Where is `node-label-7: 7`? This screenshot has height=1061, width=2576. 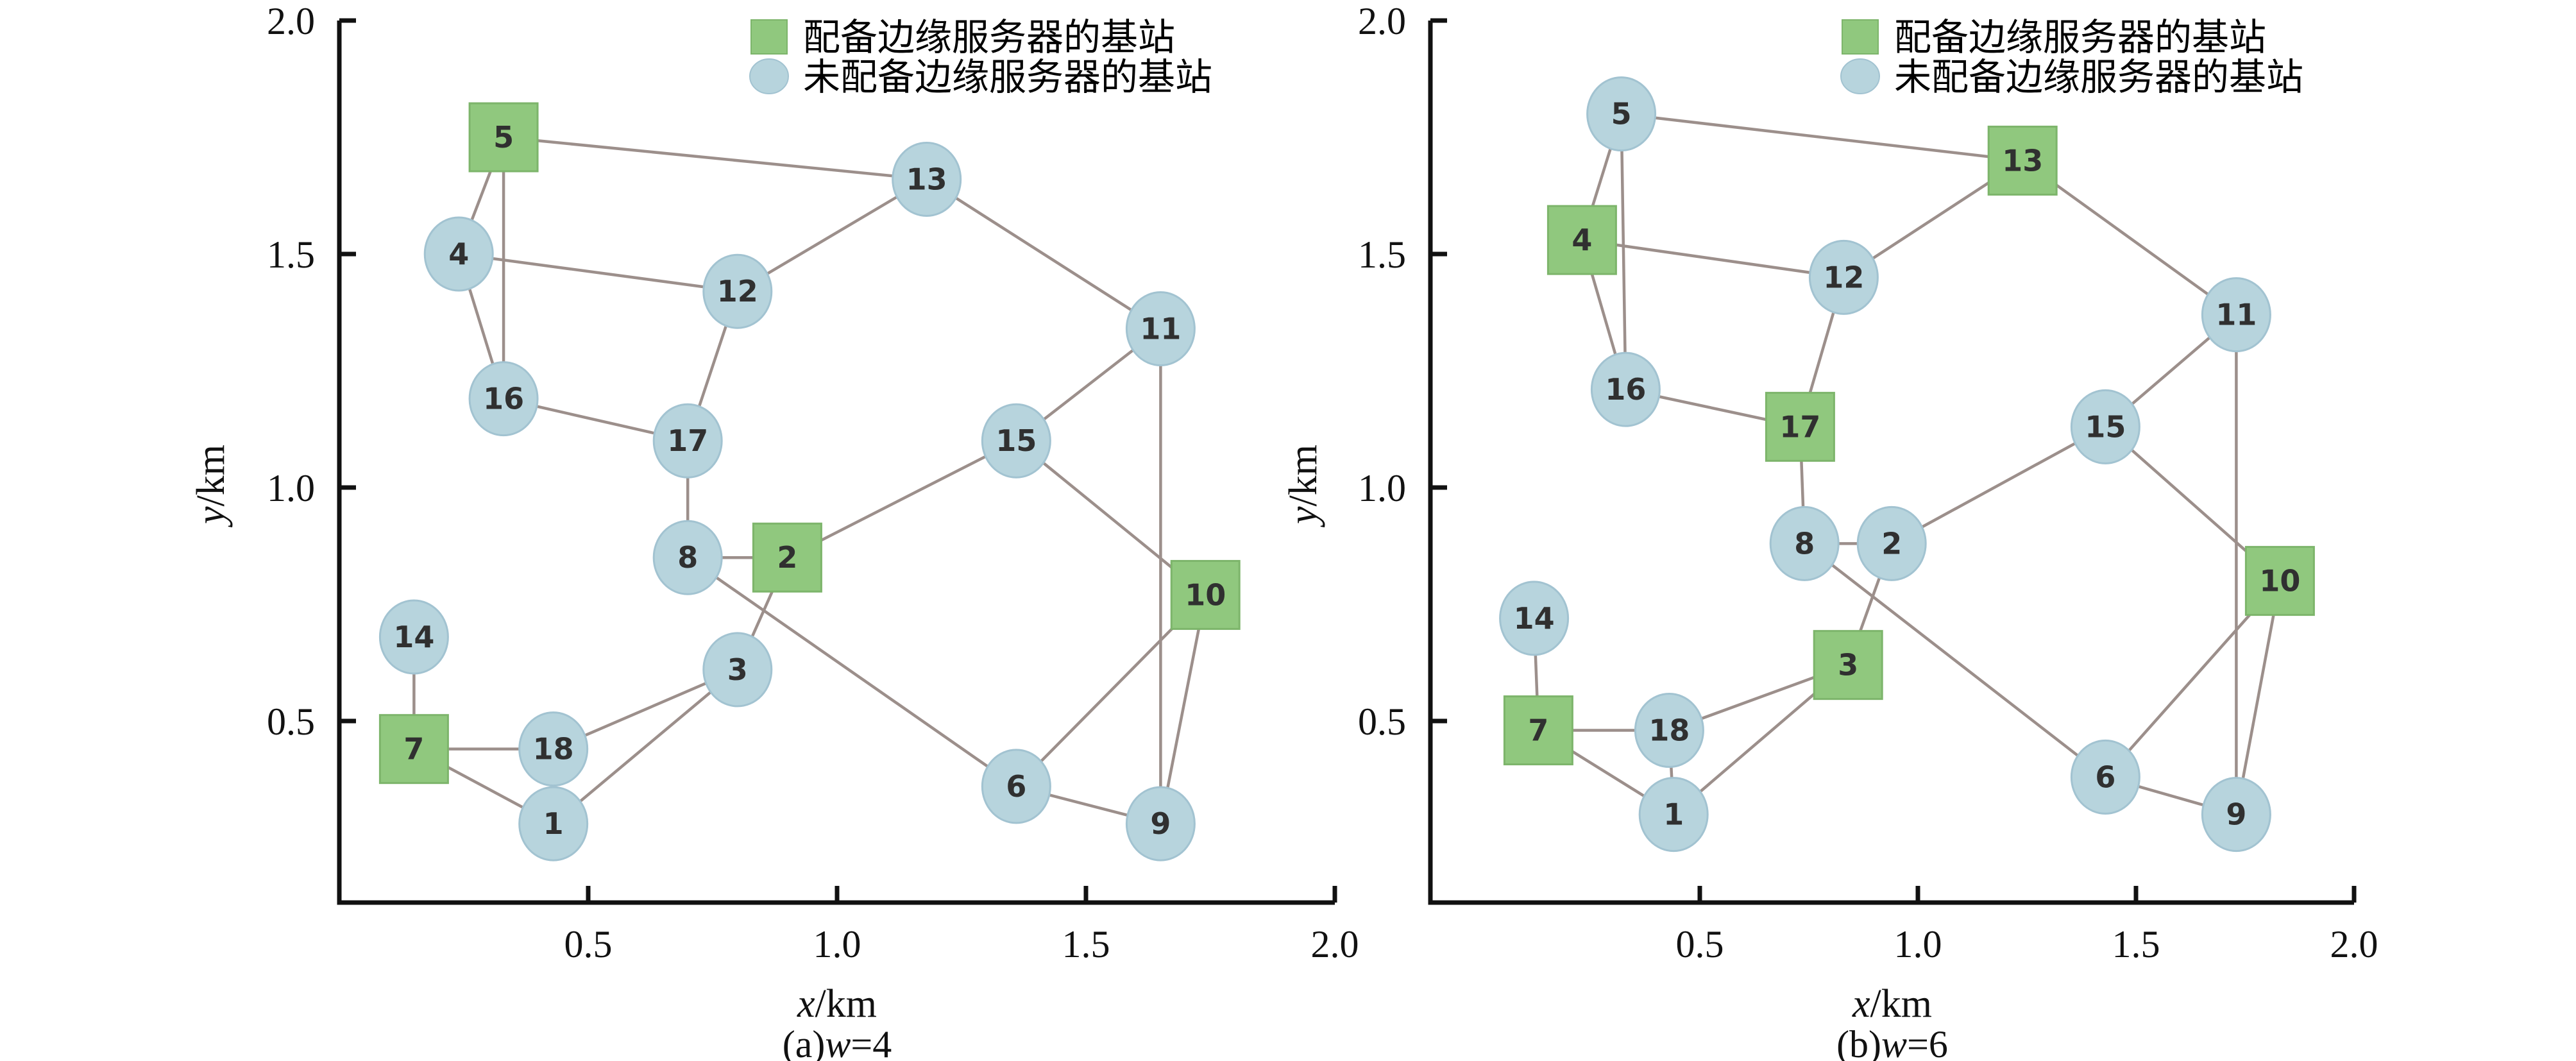 node-label-7: 7 is located at coordinates (1538, 731).